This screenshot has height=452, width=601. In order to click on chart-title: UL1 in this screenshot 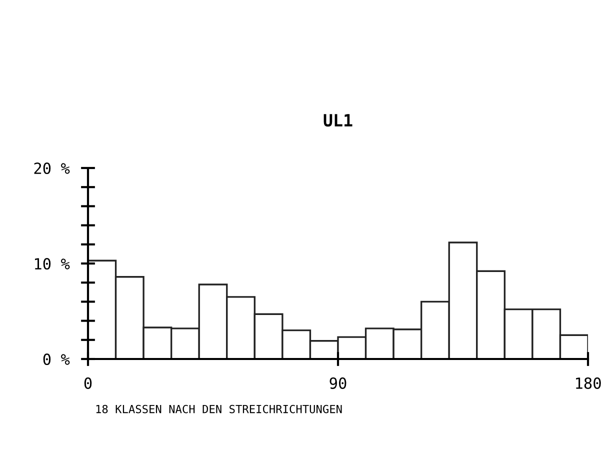, I will do `click(338, 120)`.